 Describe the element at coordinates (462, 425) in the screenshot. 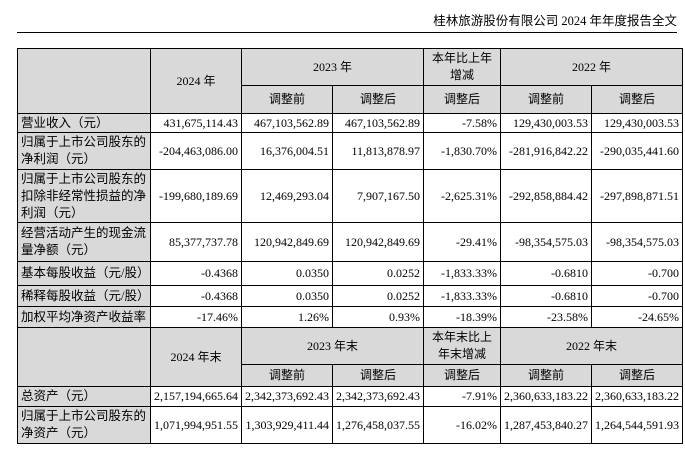

I see `value-cell: -16.02%` at that location.